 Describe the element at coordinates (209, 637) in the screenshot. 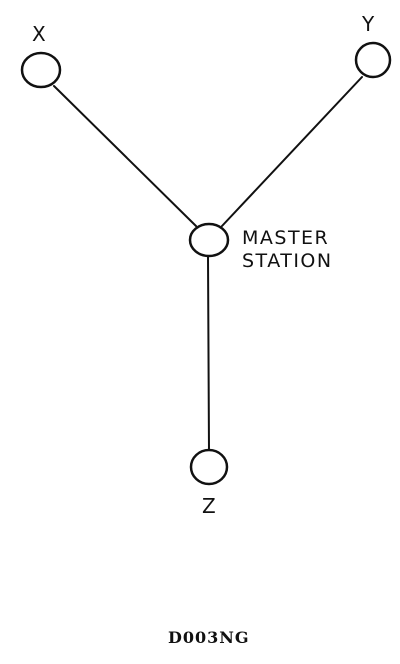

I see `figure-code: D003NG` at that location.